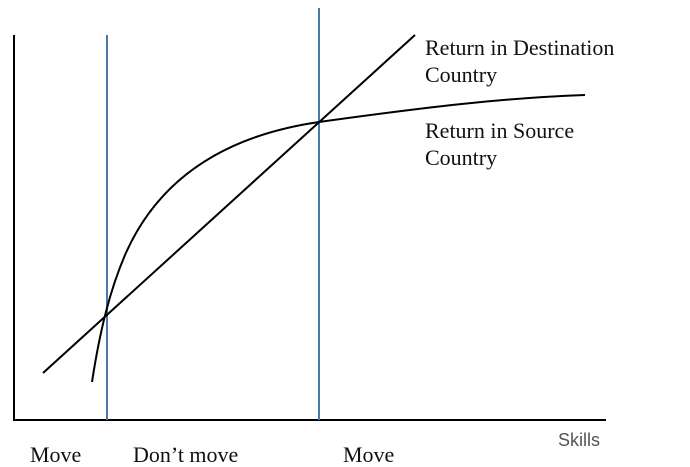 The width and height of the screenshot is (690, 467). What do you see at coordinates (519, 47) in the screenshot?
I see `curve-label: Return in Destination` at bounding box center [519, 47].